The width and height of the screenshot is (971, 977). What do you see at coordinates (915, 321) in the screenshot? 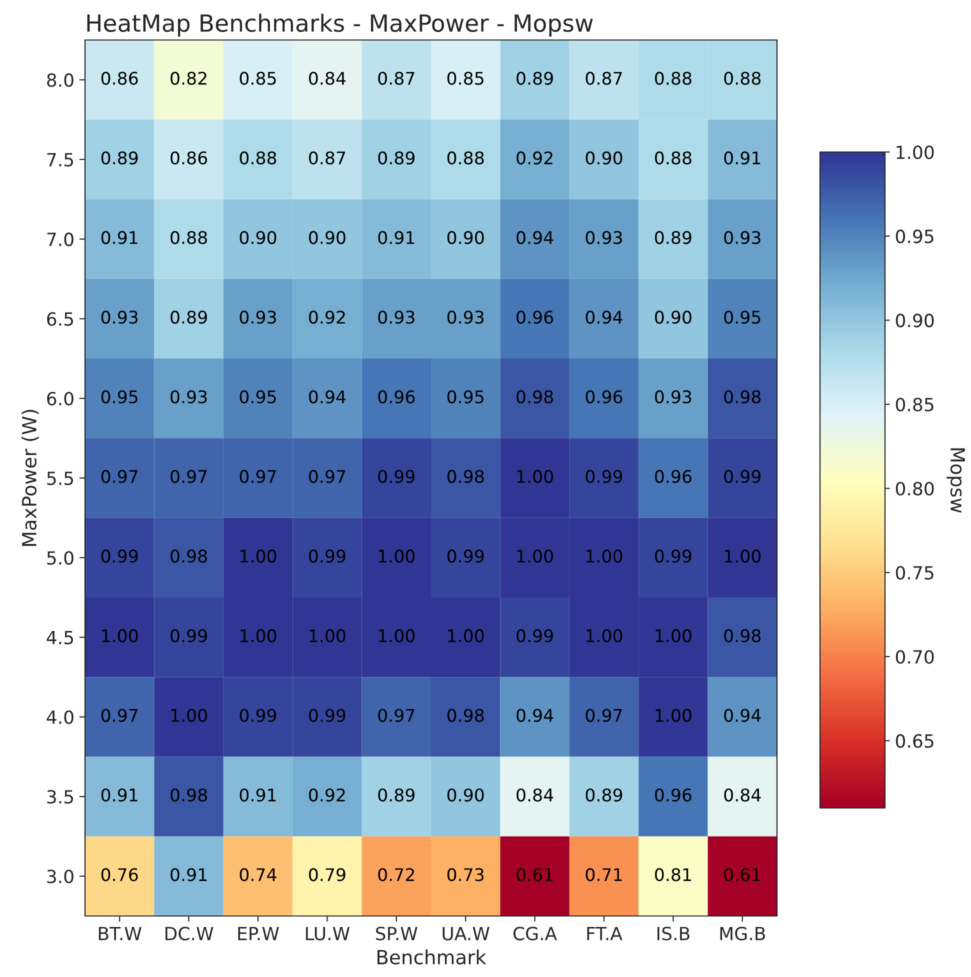
I see `color-bar-label: 0.90` at bounding box center [915, 321].